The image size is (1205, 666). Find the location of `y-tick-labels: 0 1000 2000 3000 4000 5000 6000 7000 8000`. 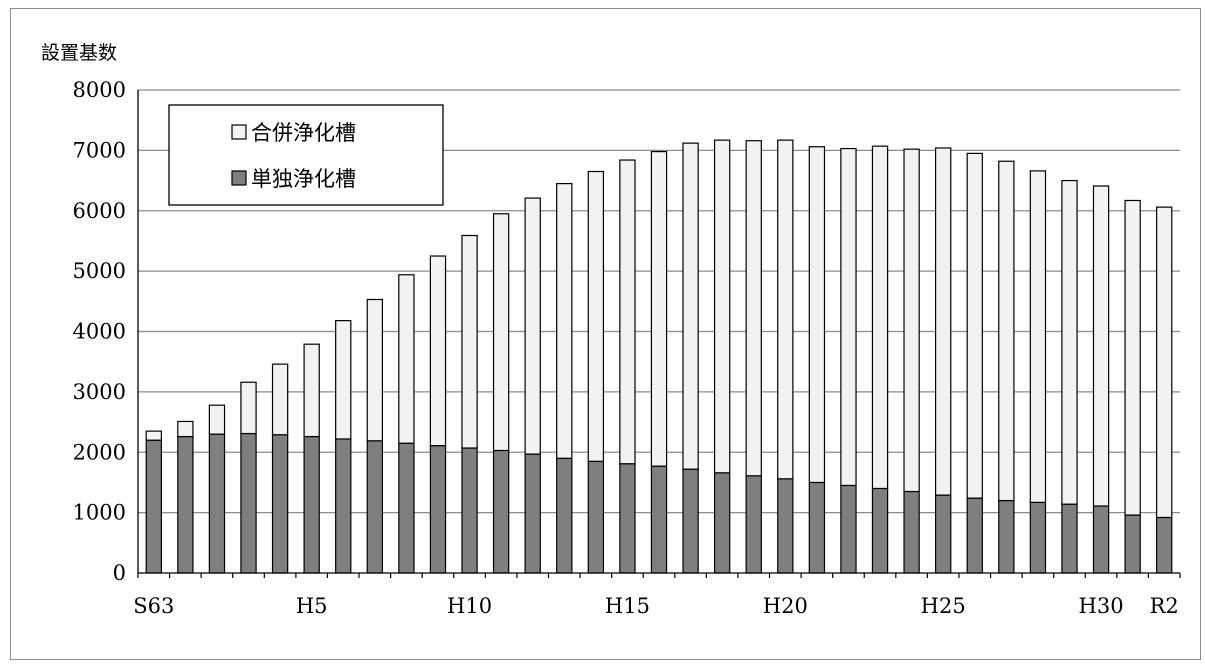

y-tick-labels: 0 1000 2000 3000 4000 5000 6000 7000 8000 is located at coordinates (99, 331).